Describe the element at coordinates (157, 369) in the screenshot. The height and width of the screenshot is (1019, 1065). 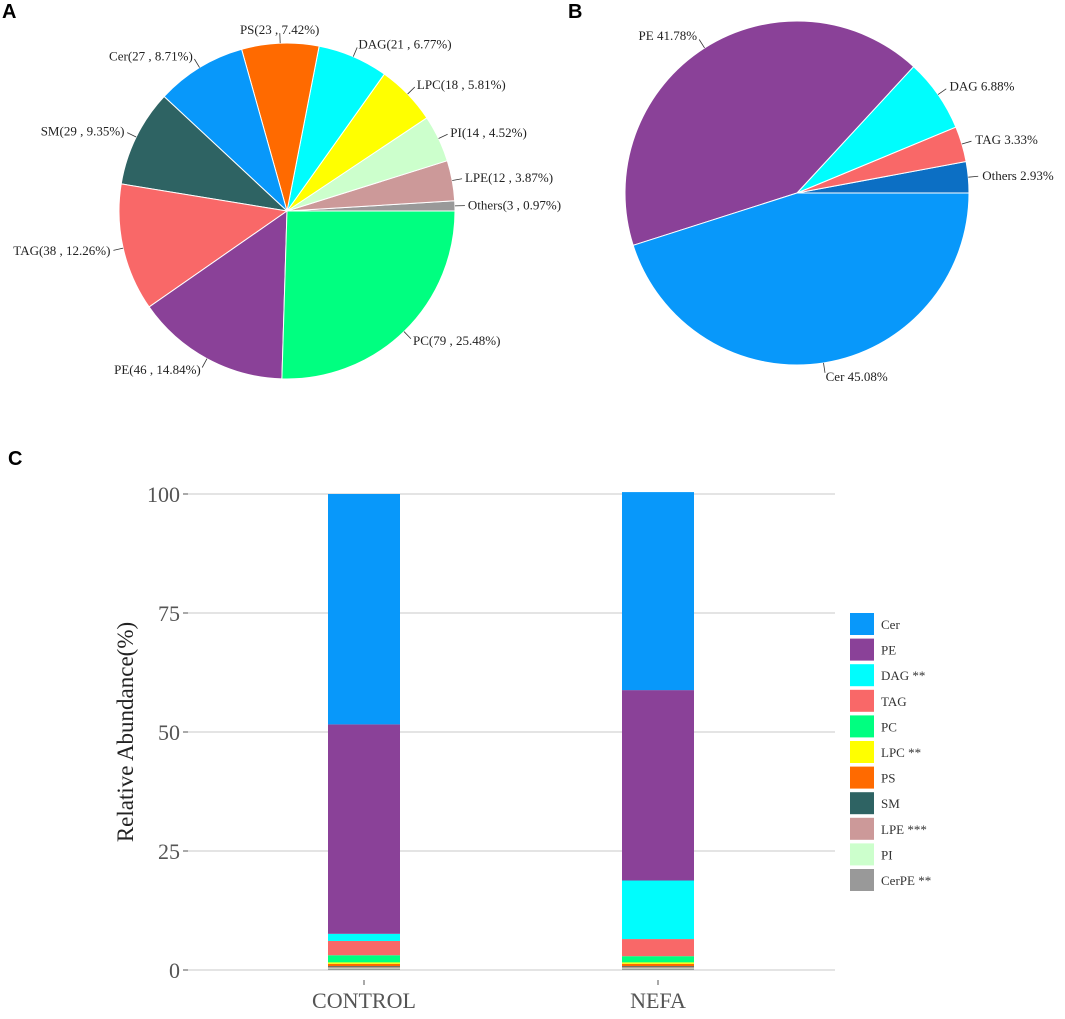
I see `pie-label-pe: PE(46 , 14.84%)` at that location.